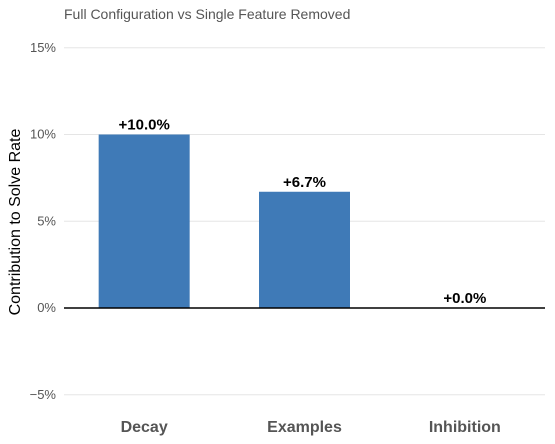  What do you see at coordinates (144, 221) in the screenshot?
I see `bar-decay` at bounding box center [144, 221].